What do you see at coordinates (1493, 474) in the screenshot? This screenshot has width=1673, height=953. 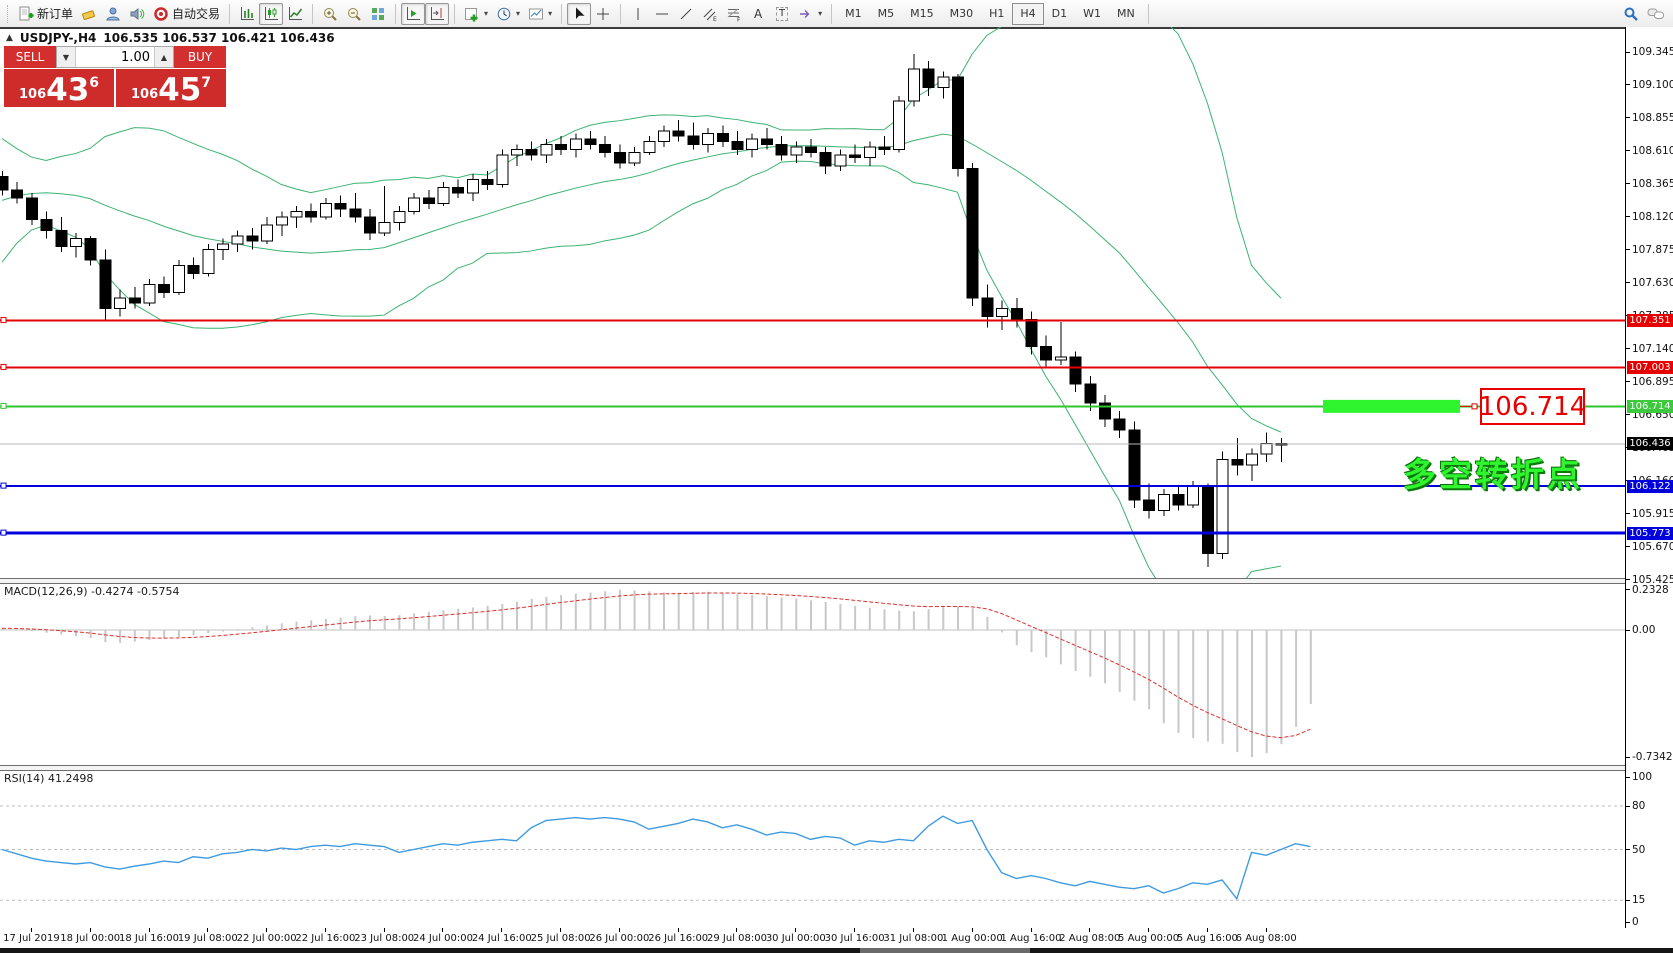 I see `turning-point-annotation: 多空转折点` at bounding box center [1493, 474].